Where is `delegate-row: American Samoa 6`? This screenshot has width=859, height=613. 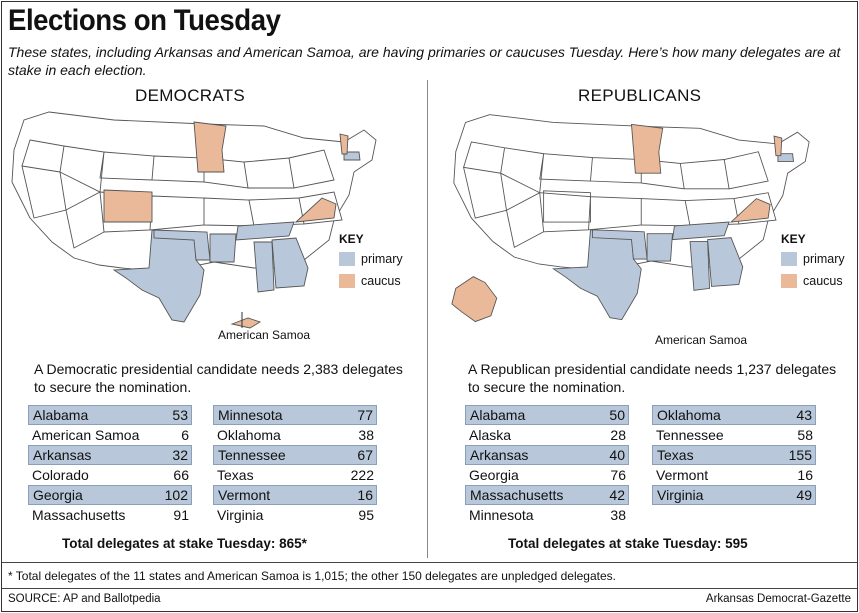 delegate-row: American Samoa 6 is located at coordinates (110, 435).